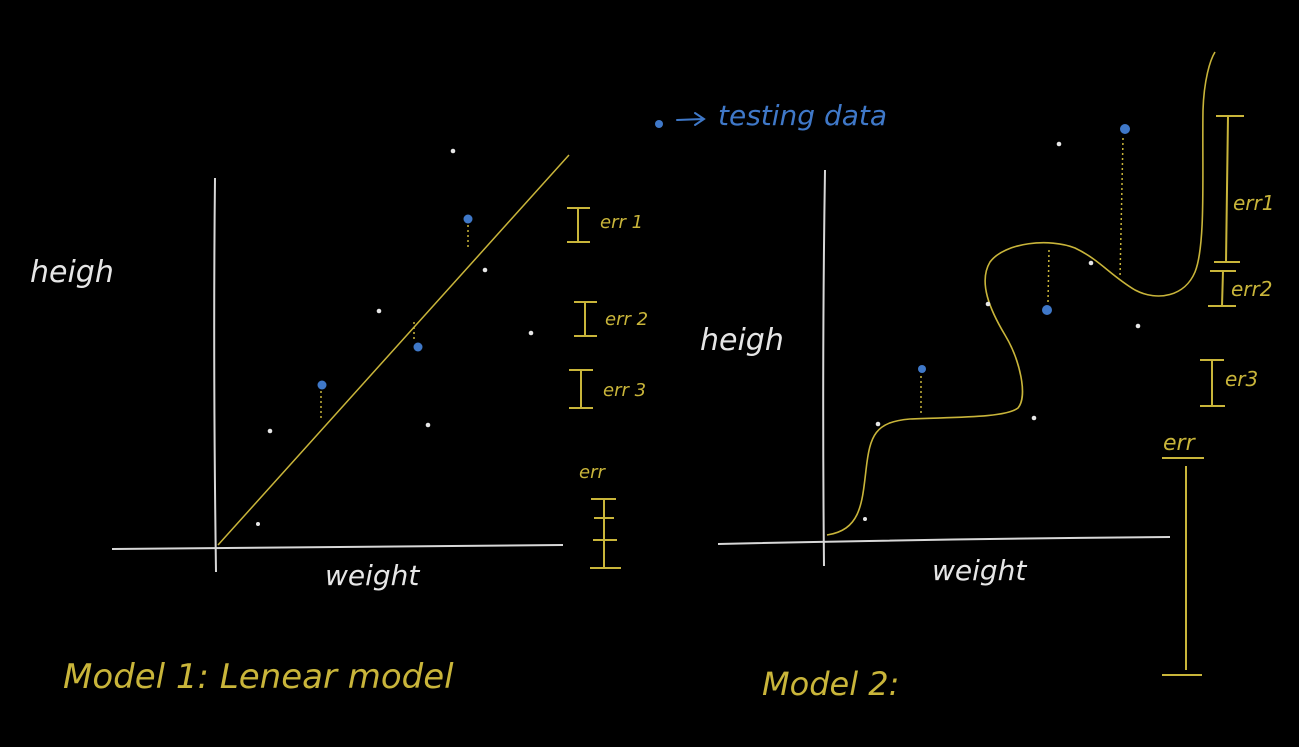 The height and width of the screenshot is (747, 1299). Describe the element at coordinates (1180, 443) in the screenshot. I see `right-total-error-label: err` at that location.